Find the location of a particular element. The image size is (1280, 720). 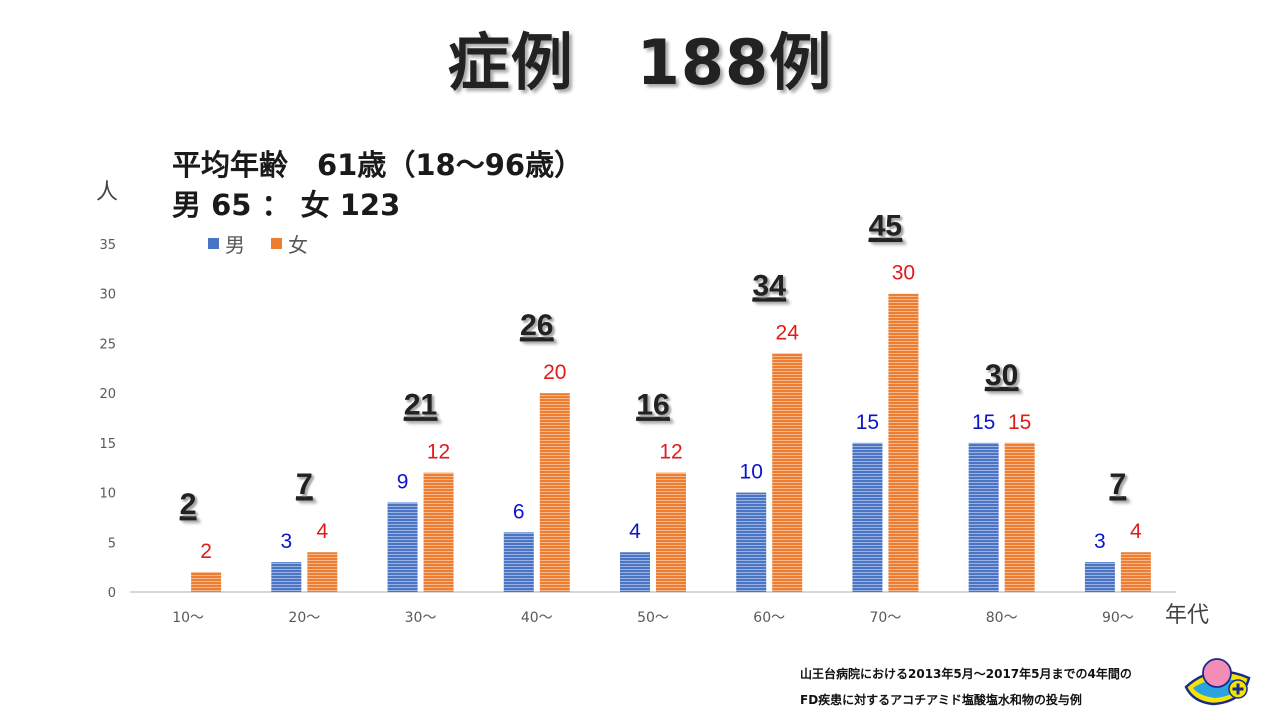

legend-item-male: 男 is located at coordinates (226, 243).